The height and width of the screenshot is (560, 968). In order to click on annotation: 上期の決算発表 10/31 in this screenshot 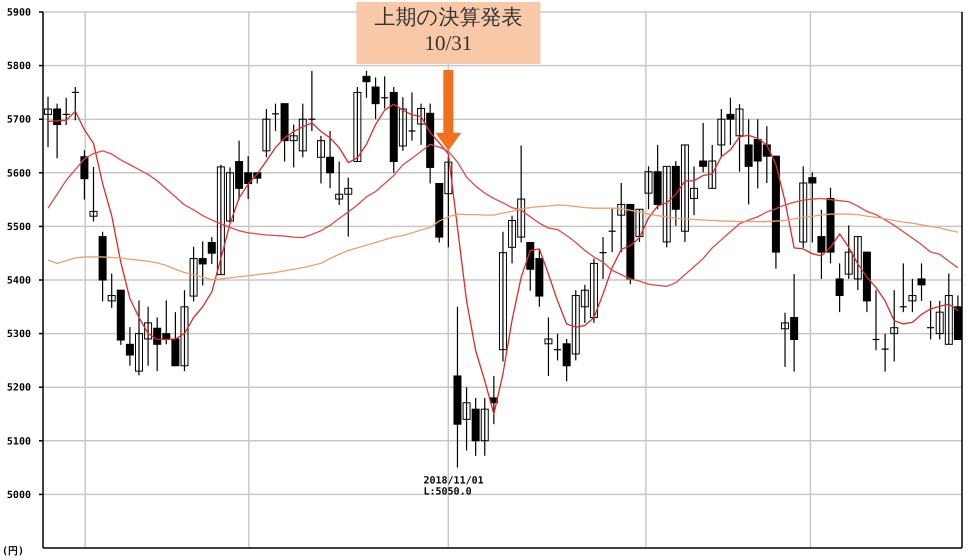, I will do `click(448, 30)`.